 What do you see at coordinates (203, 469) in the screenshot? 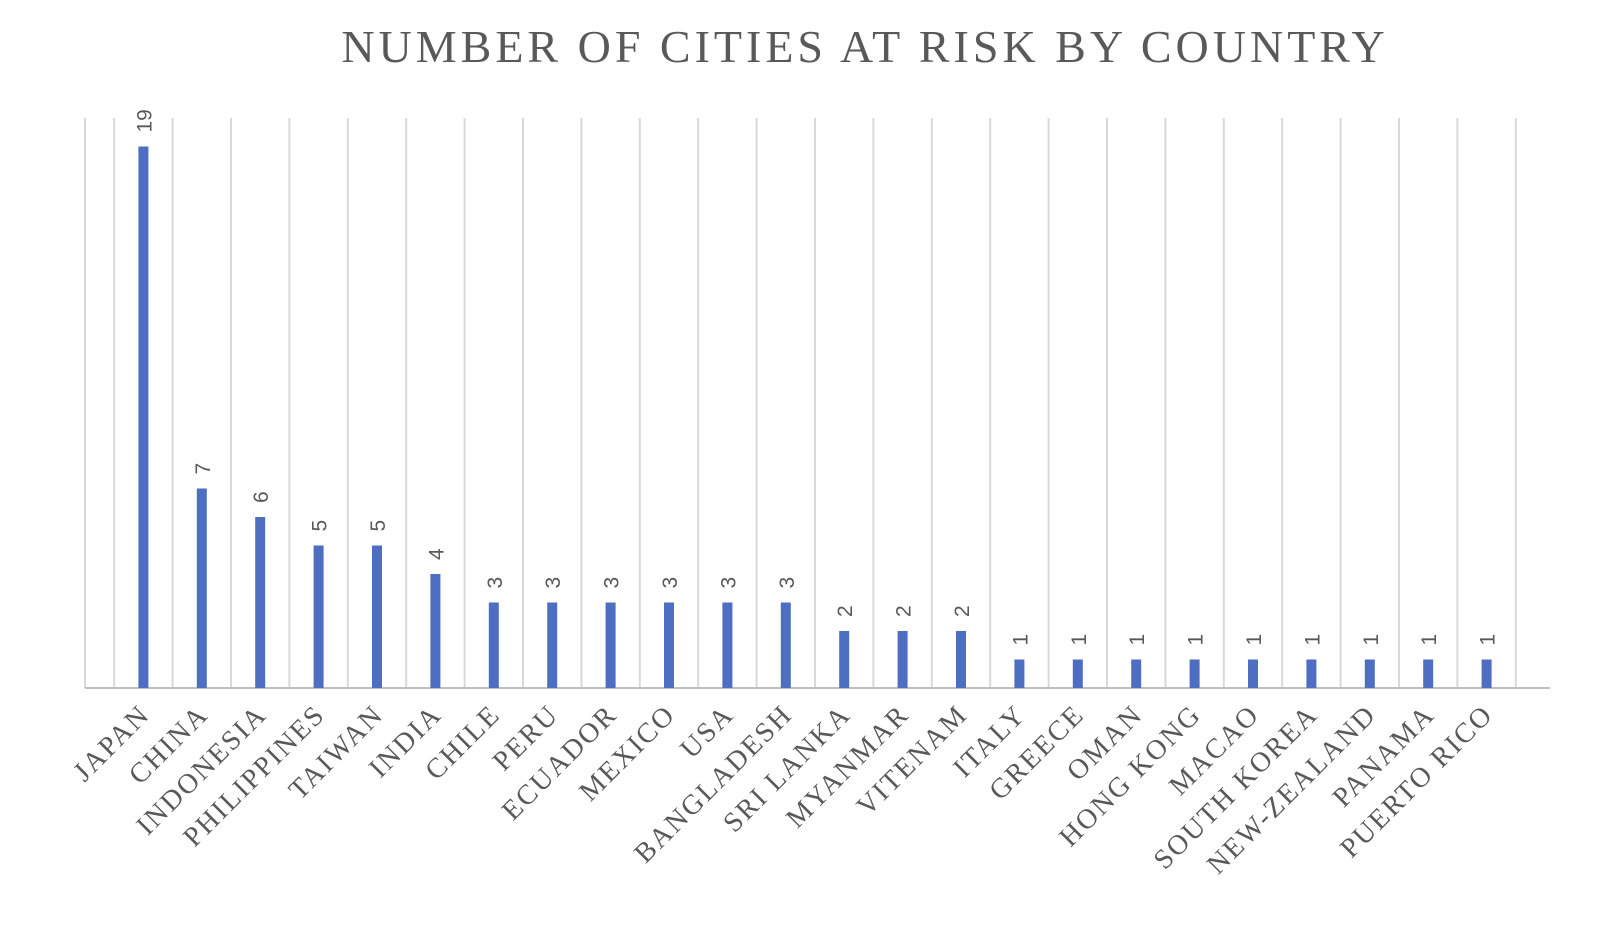
I see `data-label: 7` at bounding box center [203, 469].